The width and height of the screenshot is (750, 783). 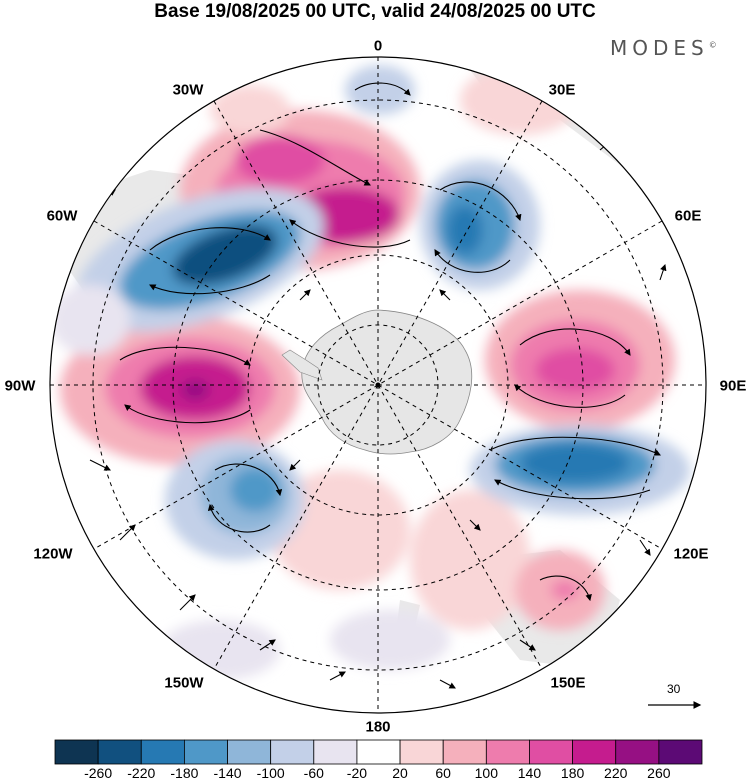 I want to click on modes-logo: MODES©, so click(x=663, y=48).